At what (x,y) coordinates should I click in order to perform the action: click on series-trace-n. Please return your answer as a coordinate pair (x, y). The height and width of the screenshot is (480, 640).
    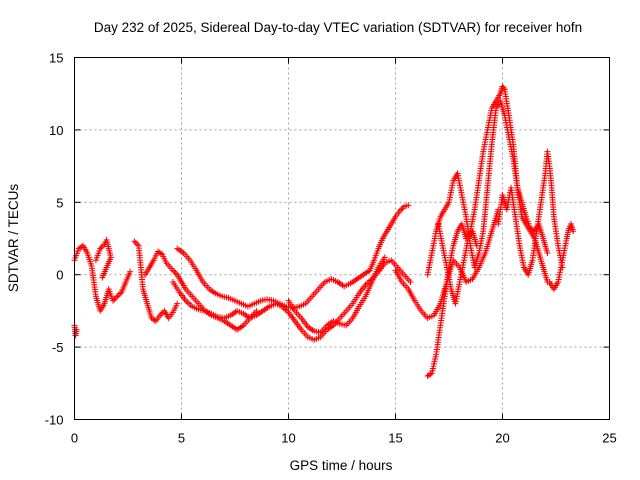
    Looking at the image, I should click on (561, 257).